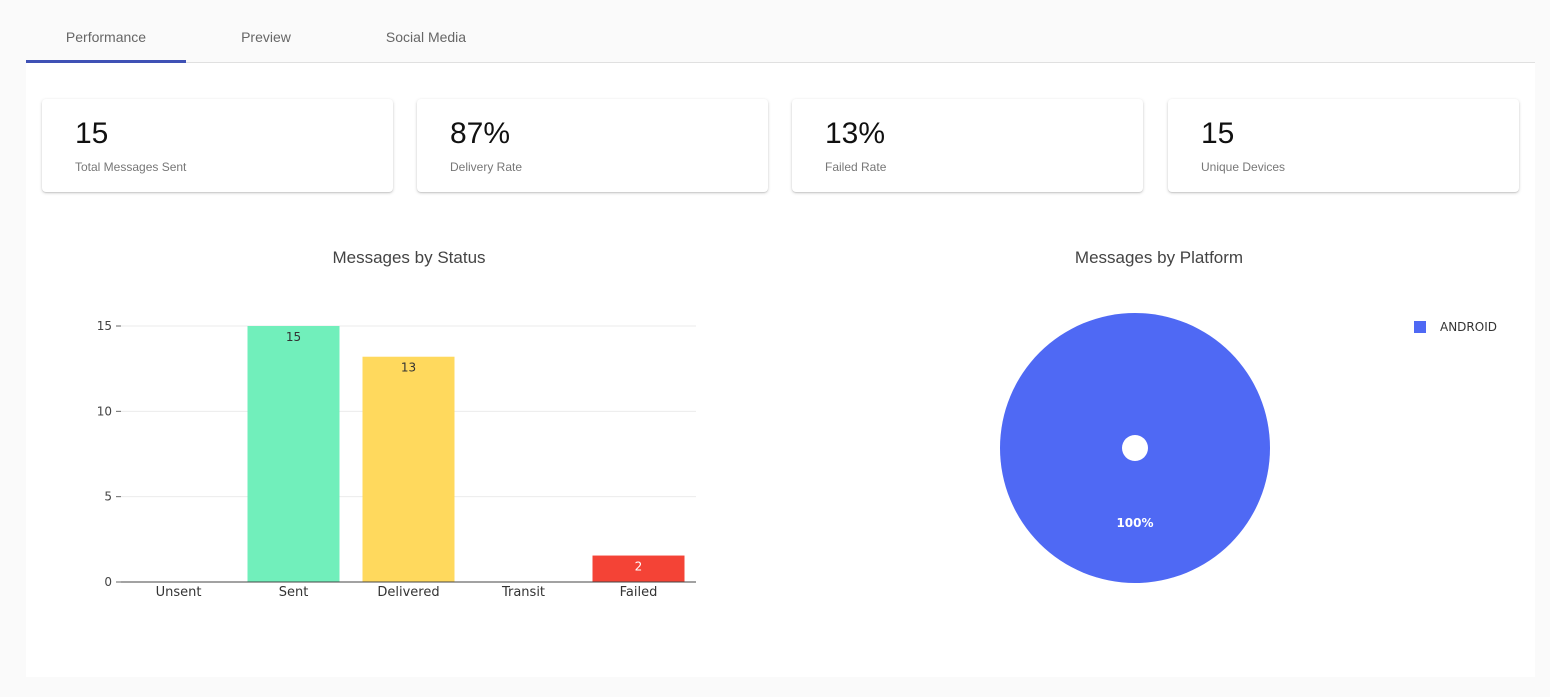  Describe the element at coordinates (426, 37) in the screenshot. I see `tab-social-media: Social Media` at that location.